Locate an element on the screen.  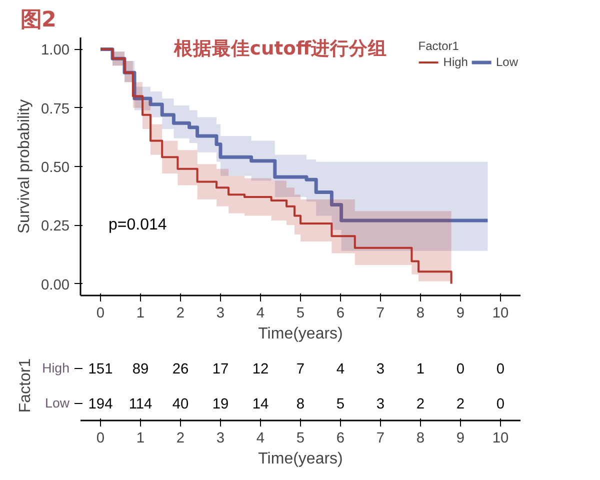
y-tick-label: 0.00 is located at coordinates (55, 285).